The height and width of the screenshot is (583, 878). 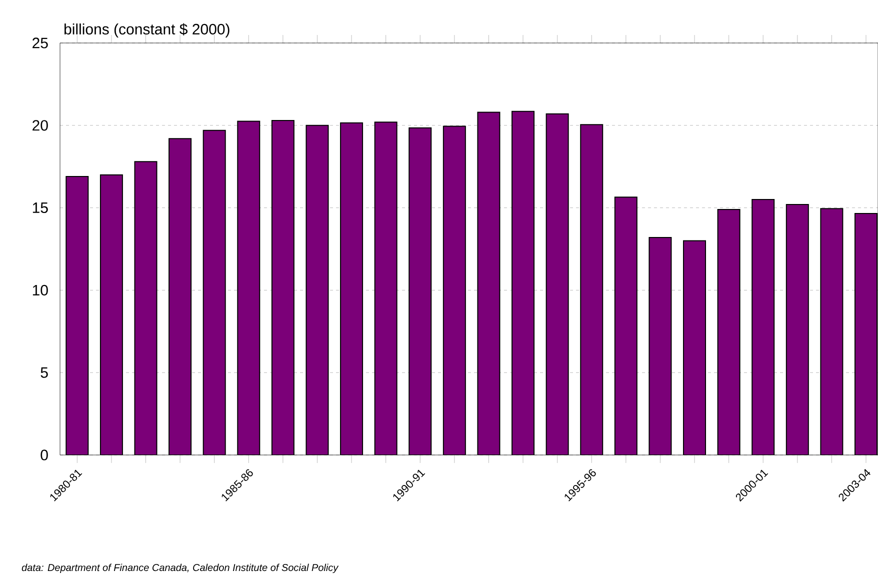 What do you see at coordinates (40, 43) in the screenshot?
I see `y-tick-label: 25` at bounding box center [40, 43].